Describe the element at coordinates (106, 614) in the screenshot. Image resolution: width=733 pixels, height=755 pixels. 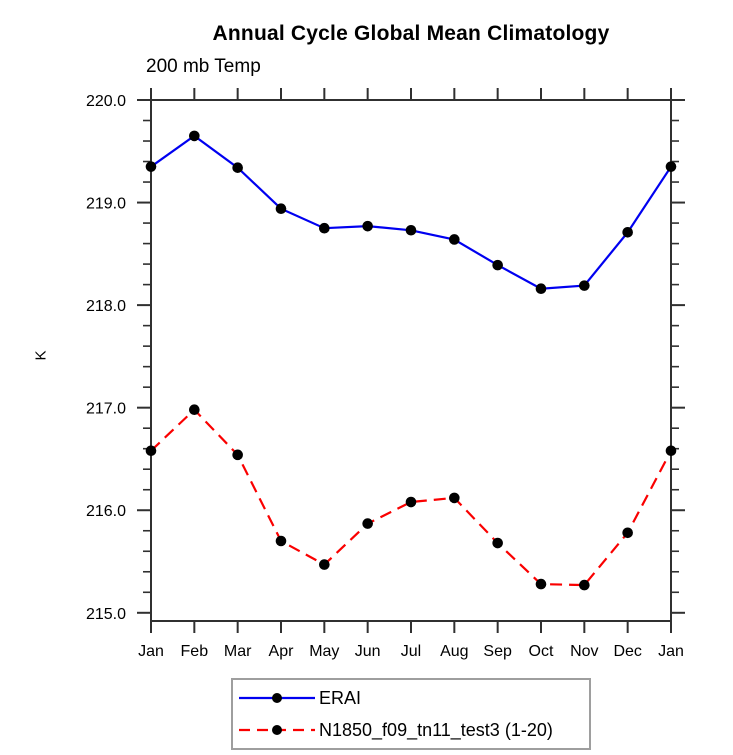
I see `y-tick-label: 215.0` at that location.